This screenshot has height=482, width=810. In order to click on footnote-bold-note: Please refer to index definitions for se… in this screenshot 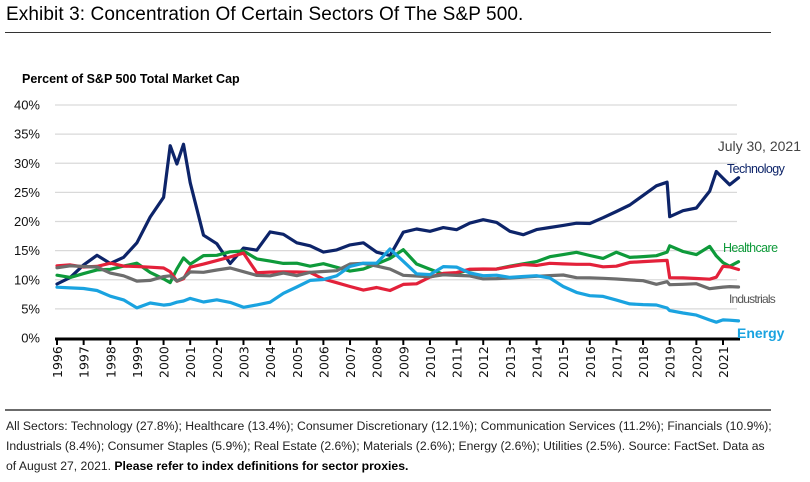, I will do `click(261, 466)`.